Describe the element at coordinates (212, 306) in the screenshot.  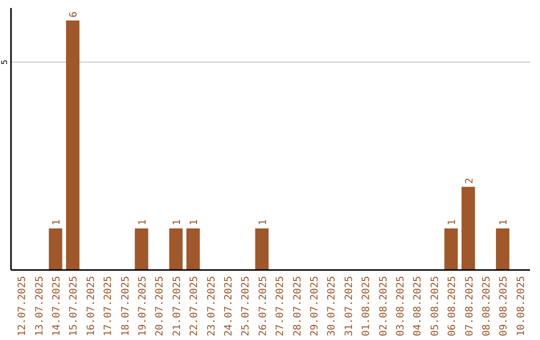
I see `x-tick-label: 23.07.2025` at that location.